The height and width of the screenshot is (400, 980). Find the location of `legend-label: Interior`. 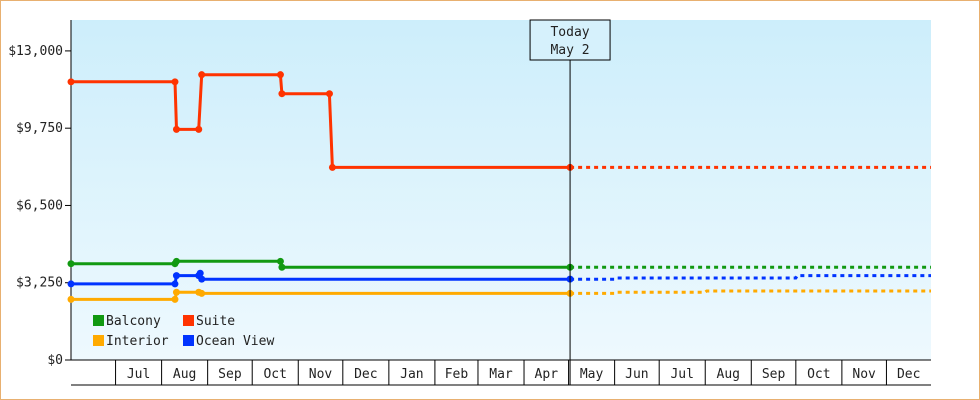

legend-label: Interior is located at coordinates (137, 341).